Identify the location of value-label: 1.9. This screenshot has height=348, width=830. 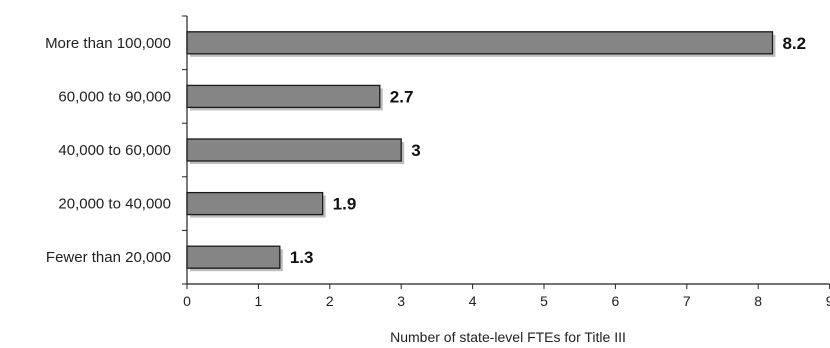
(345, 204).